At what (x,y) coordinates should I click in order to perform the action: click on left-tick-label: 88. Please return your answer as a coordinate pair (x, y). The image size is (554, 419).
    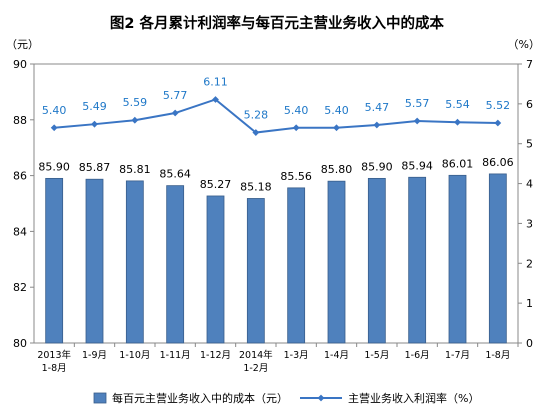
    Looking at the image, I should click on (20, 120).